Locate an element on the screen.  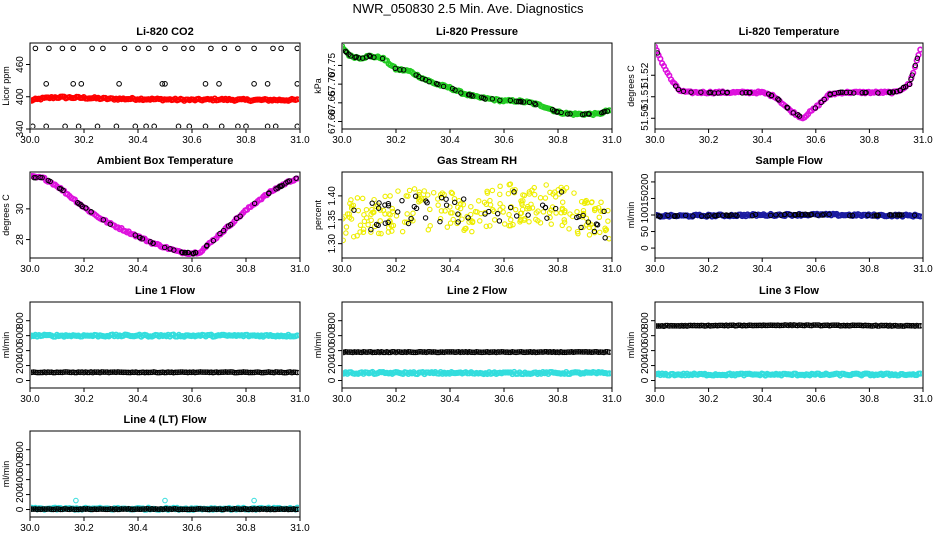
x-tick-label: 30.4 is located at coordinates (138, 528).